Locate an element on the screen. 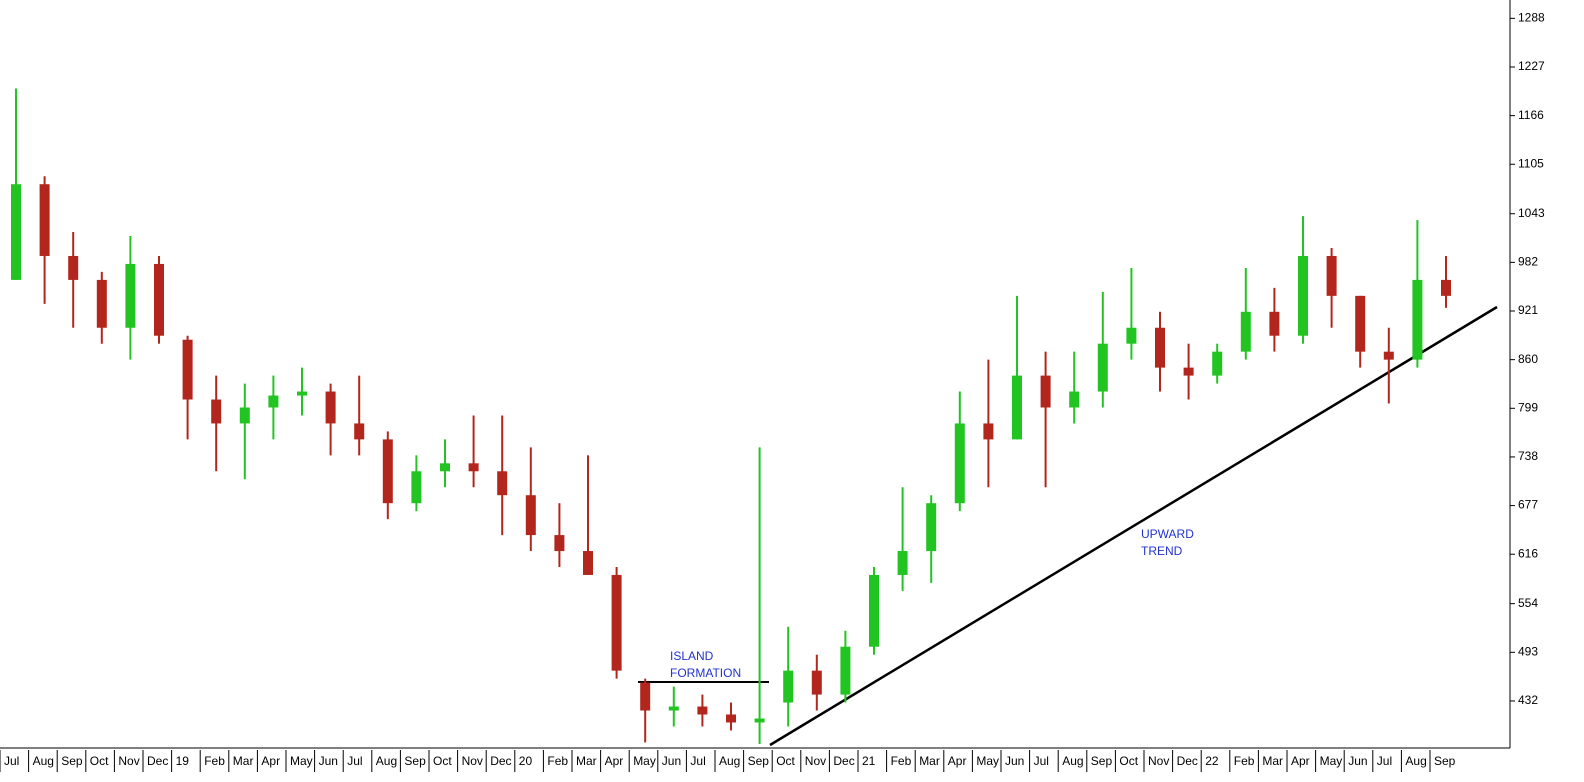 The width and height of the screenshot is (1584, 782). y-tick-label: 1288 is located at coordinates (1531, 18).